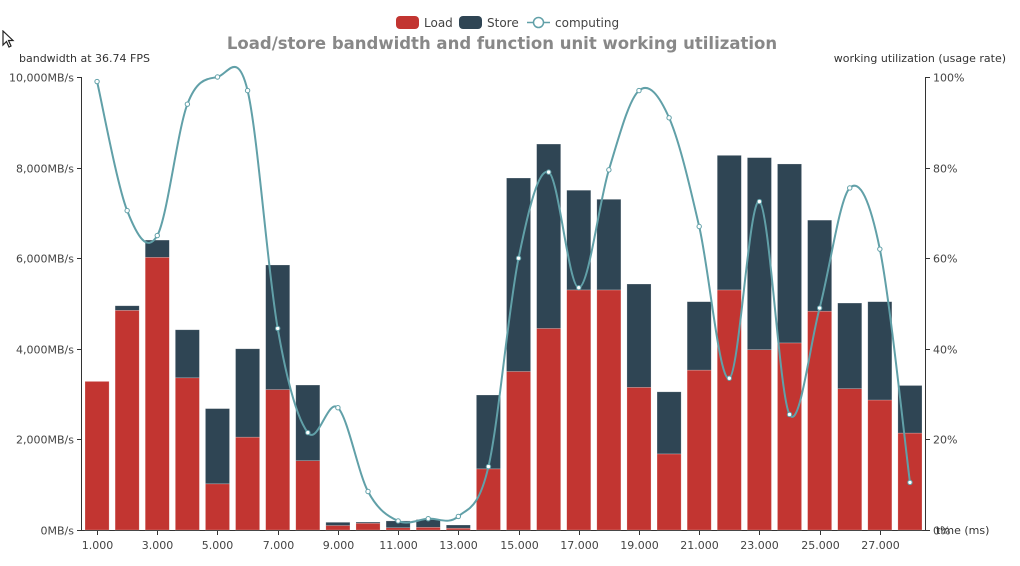  Describe the element at coordinates (398, 545) in the screenshot. I see `x-tick-label: 11.000` at that location.